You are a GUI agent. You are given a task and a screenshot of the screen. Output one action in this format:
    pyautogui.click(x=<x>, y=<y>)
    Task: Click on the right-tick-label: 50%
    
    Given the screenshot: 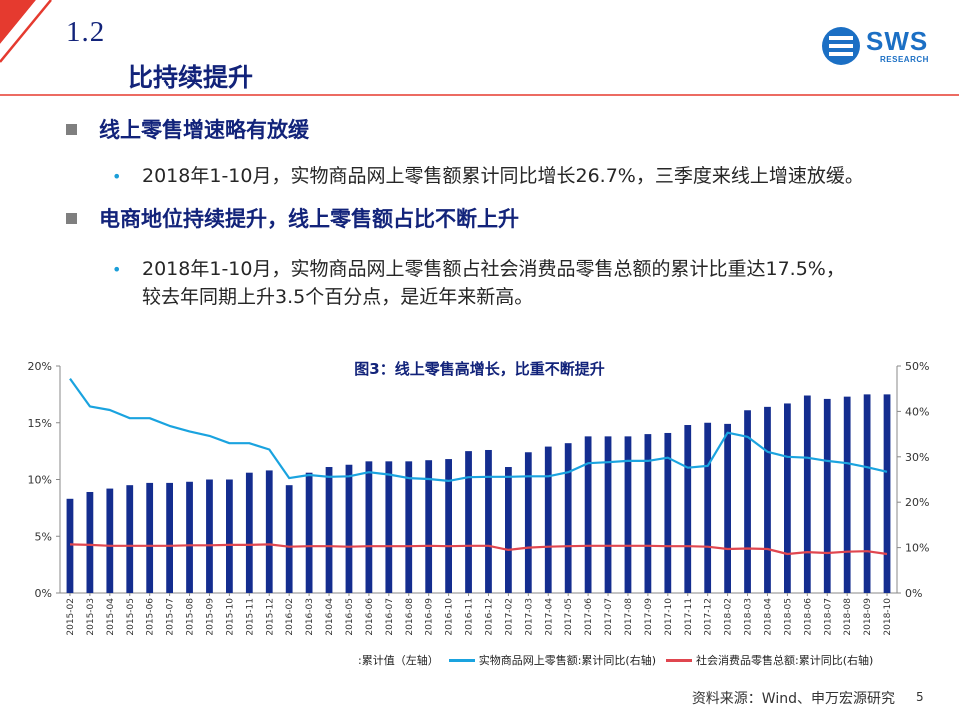 What is the action you would take?
    pyautogui.click(x=917, y=366)
    